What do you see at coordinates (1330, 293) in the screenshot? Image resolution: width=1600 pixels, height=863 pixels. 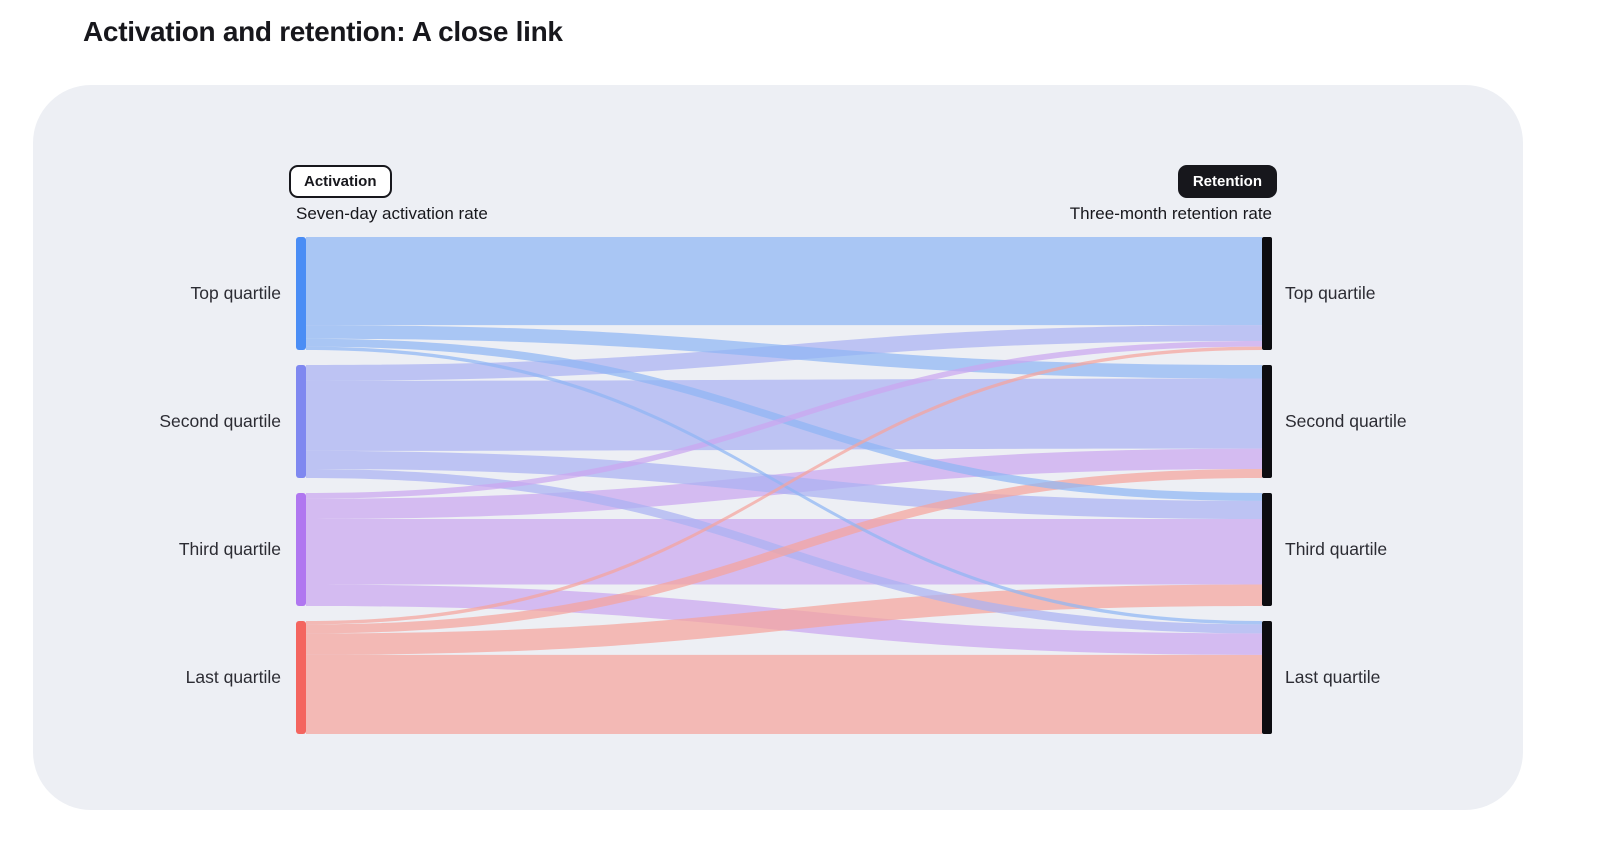 I see `right-node-label-top-quartile: Top quartile` at bounding box center [1330, 293].